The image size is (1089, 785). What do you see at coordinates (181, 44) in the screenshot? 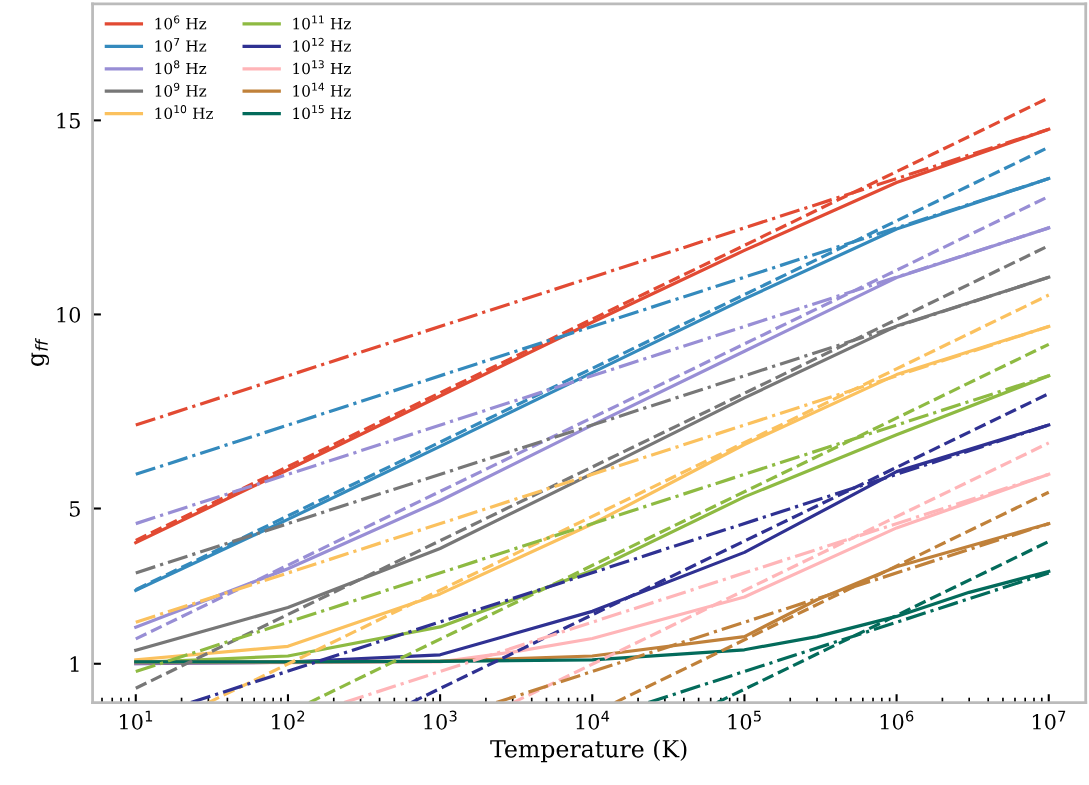
I see `legend-label: 10$^{7}$ Hz` at bounding box center [181, 44].